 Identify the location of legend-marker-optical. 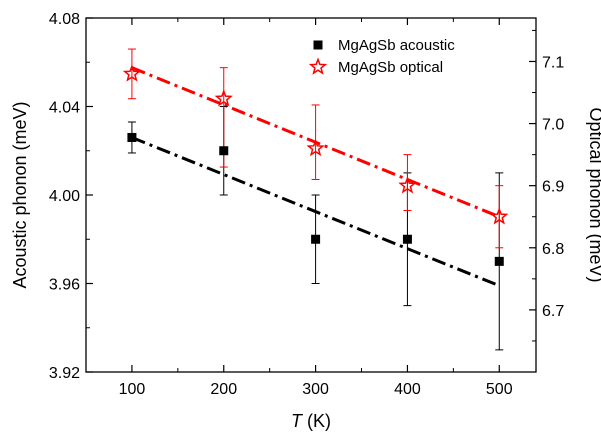
(318, 66).